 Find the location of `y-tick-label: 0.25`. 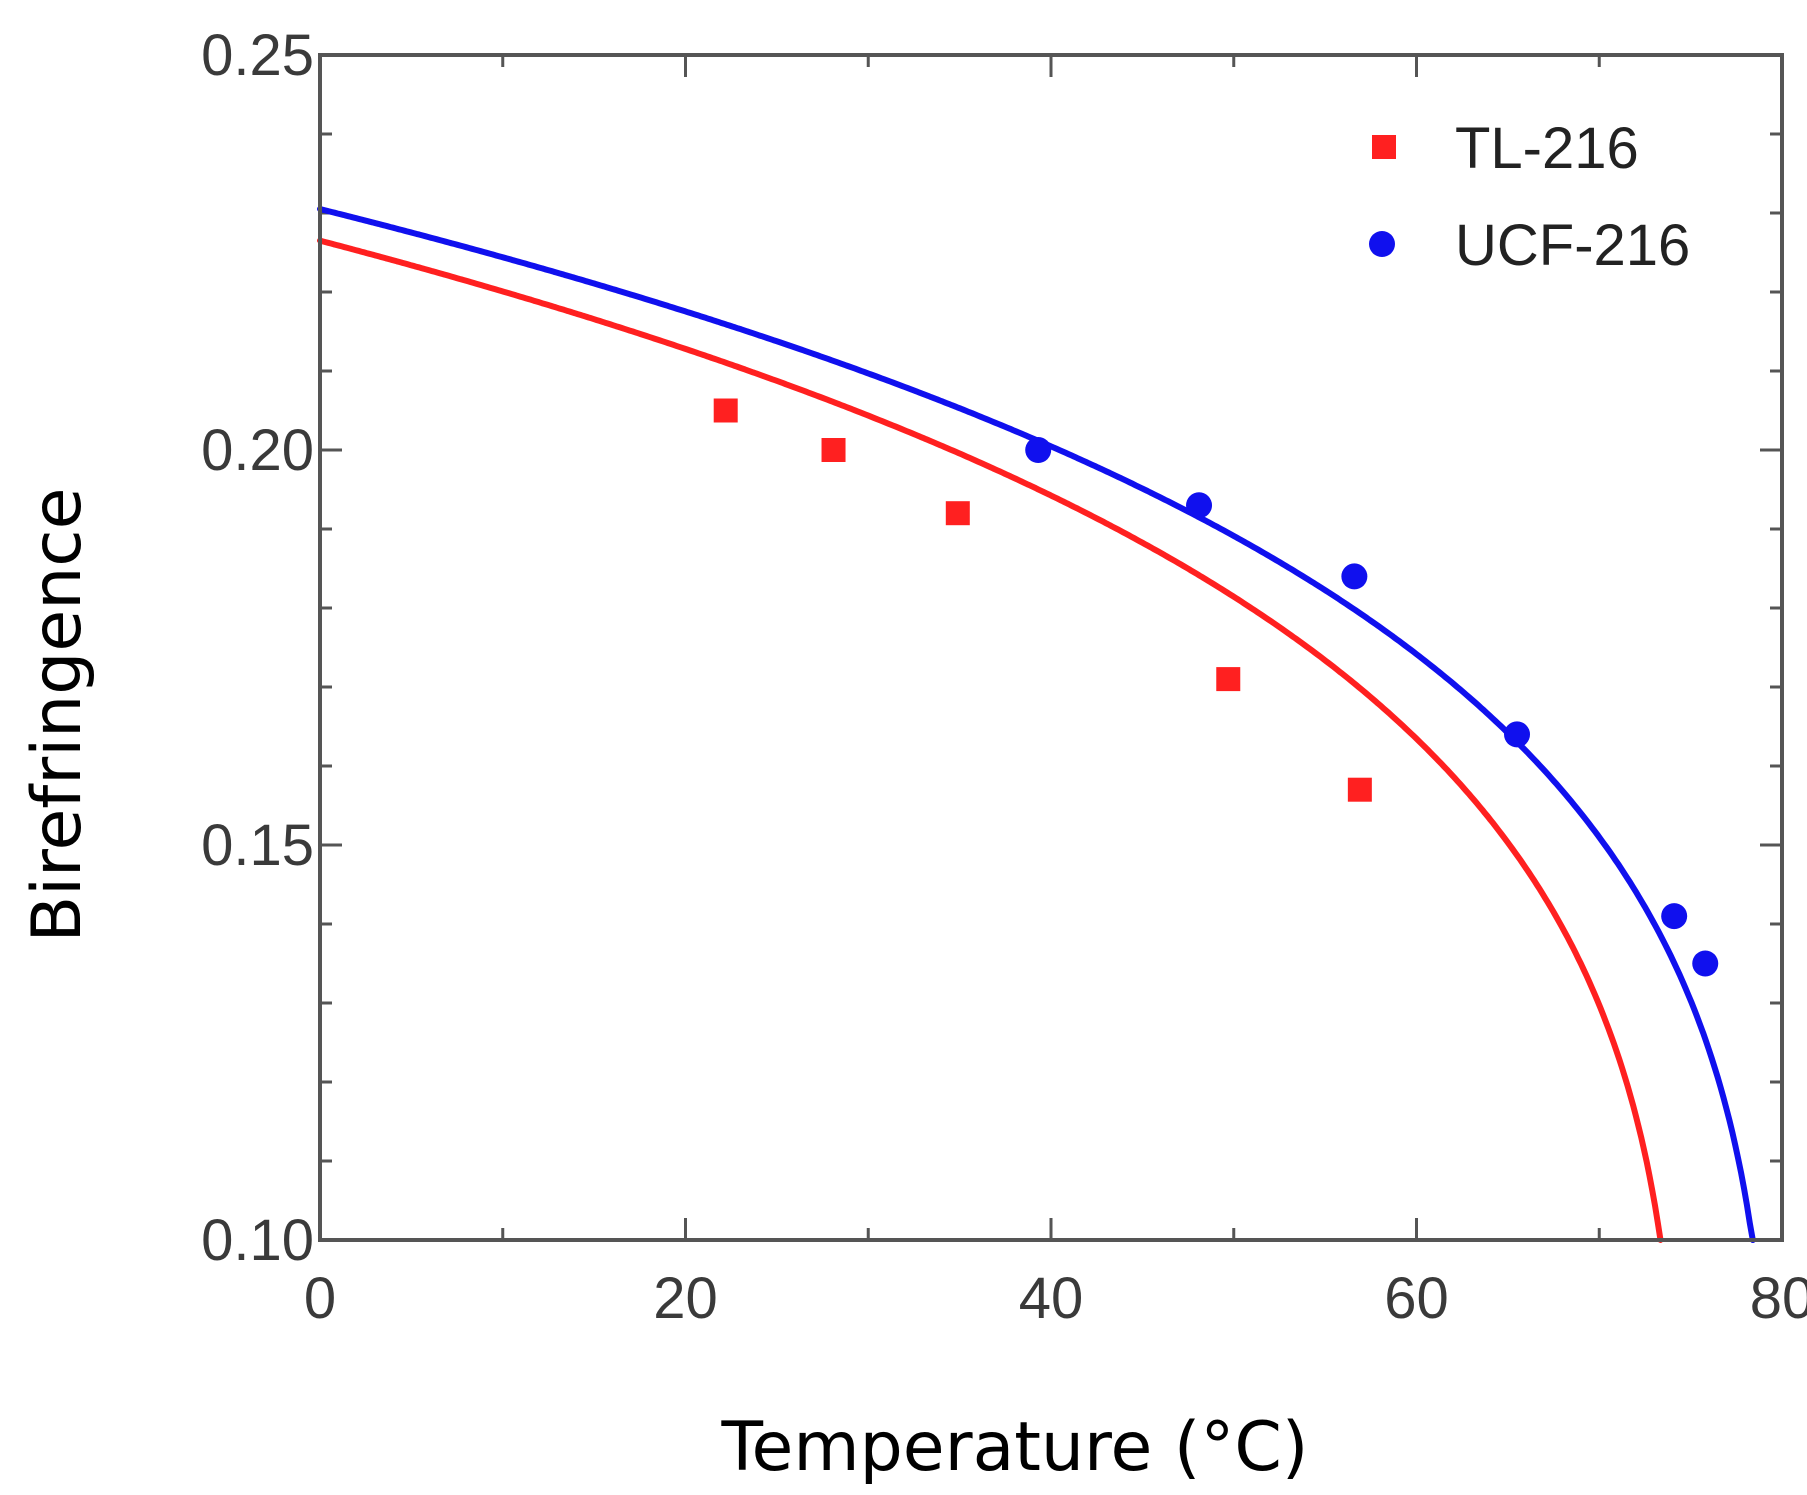

y-tick-label: 0.25 is located at coordinates (257, 55).